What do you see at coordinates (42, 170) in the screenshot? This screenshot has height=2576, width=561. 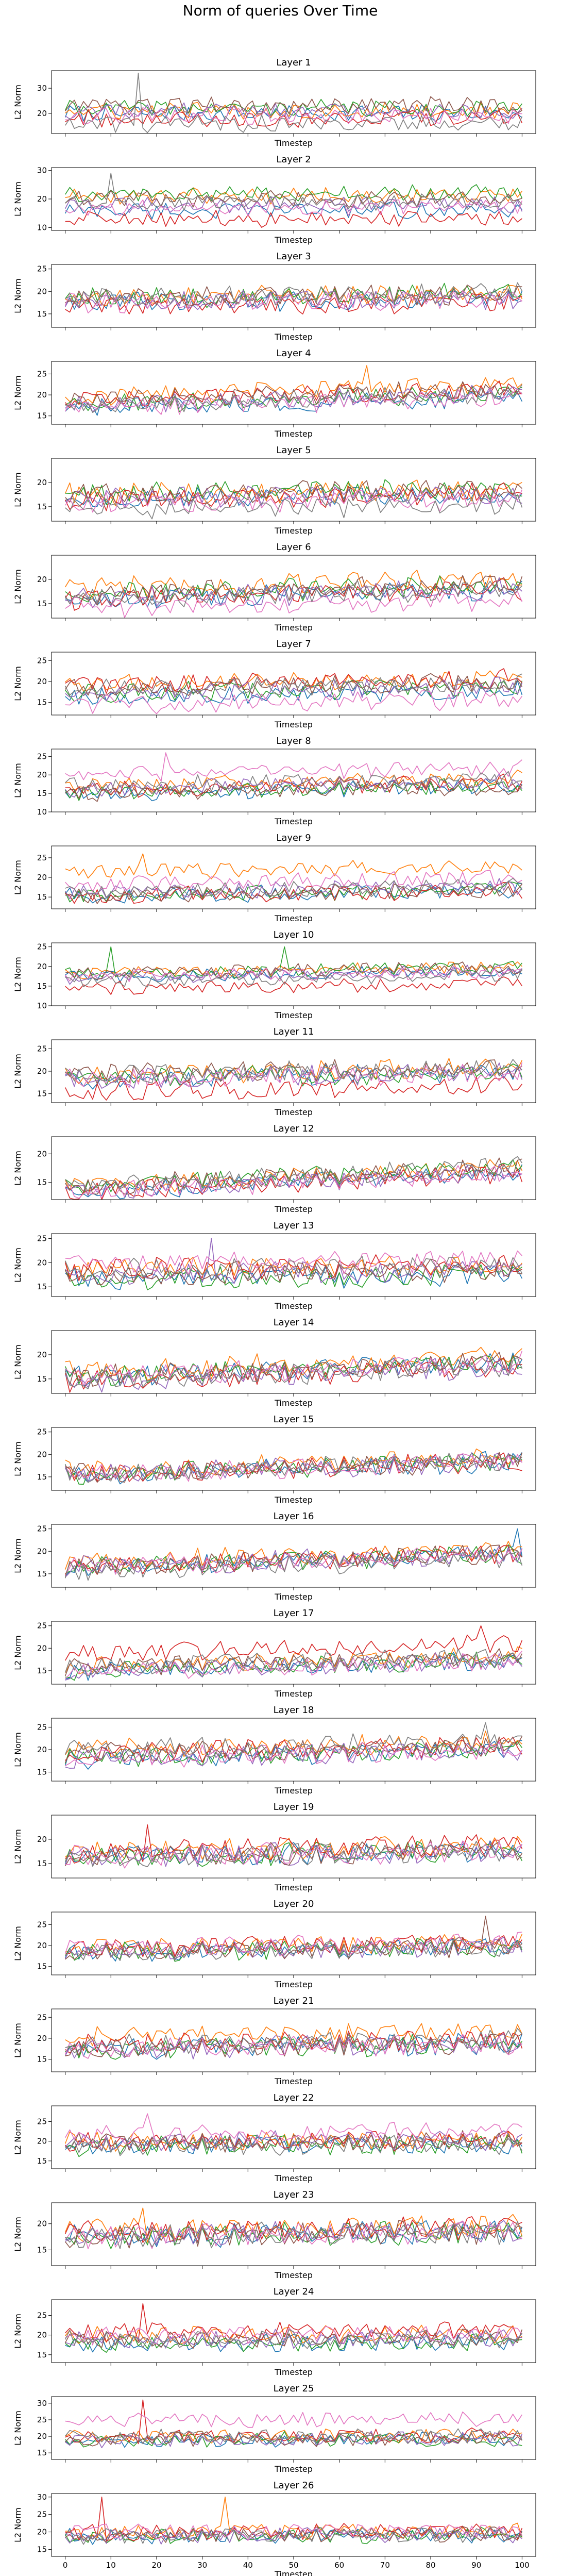 I see `y-tick-label: 30` at bounding box center [42, 170].